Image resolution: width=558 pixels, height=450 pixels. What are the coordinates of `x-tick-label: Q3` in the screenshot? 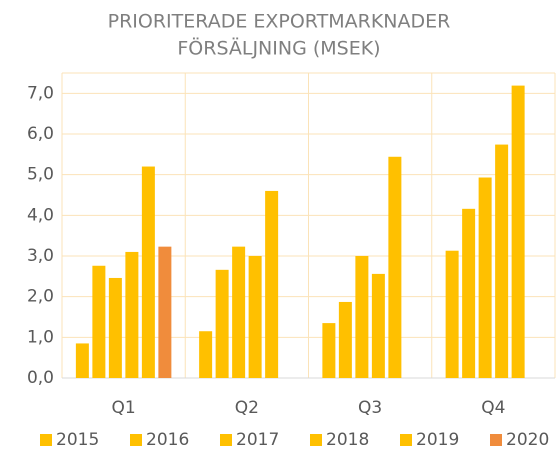 It's located at (370, 408).